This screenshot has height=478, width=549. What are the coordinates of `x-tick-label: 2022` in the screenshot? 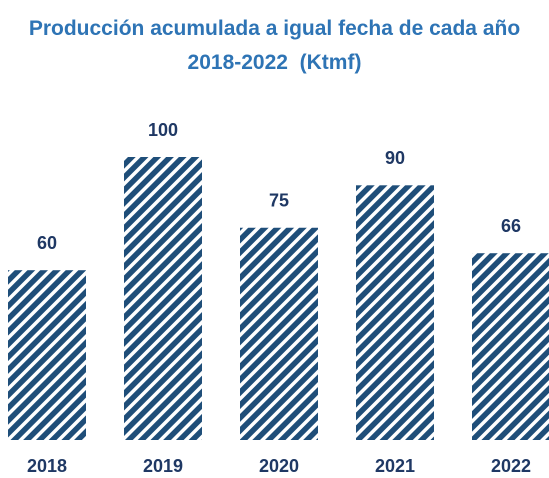 It's located at (511, 466).